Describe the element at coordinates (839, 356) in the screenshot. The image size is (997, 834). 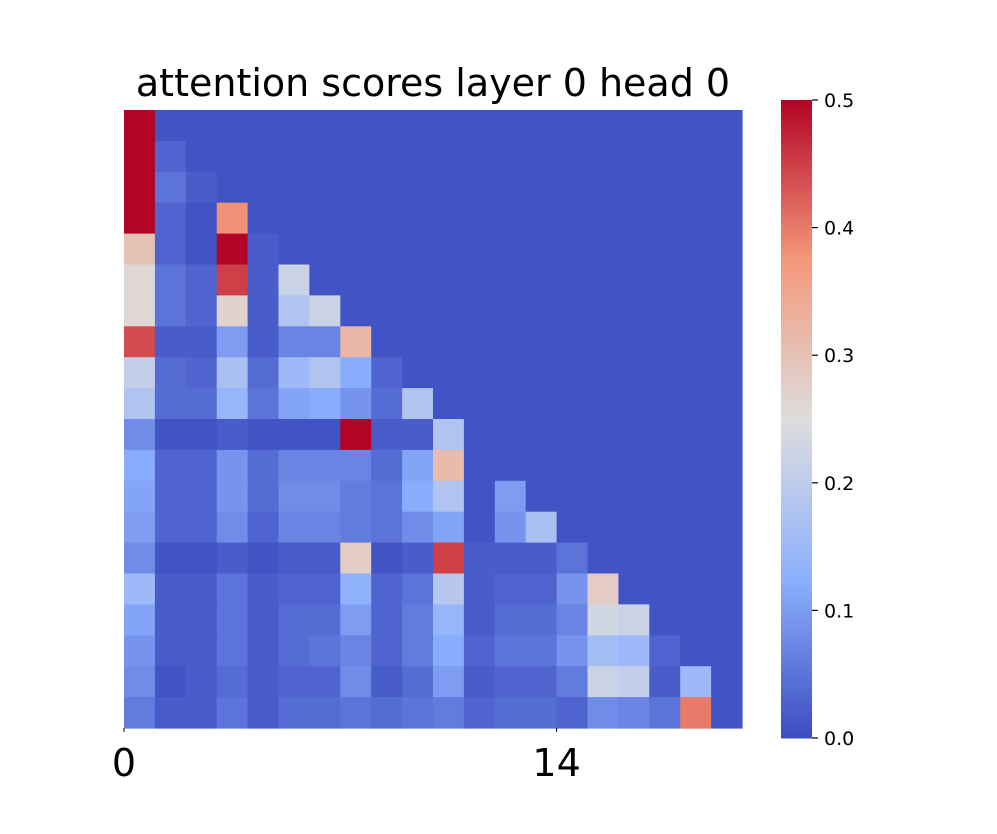
I see `colorbar-tick-label: 0.3` at that location.